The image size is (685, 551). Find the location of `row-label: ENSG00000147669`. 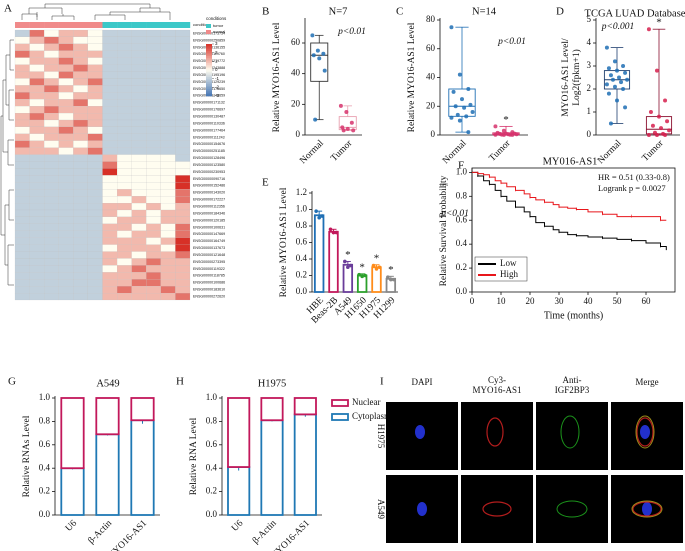

row-label: ENSG00000147669 is located at coordinates (209, 234).